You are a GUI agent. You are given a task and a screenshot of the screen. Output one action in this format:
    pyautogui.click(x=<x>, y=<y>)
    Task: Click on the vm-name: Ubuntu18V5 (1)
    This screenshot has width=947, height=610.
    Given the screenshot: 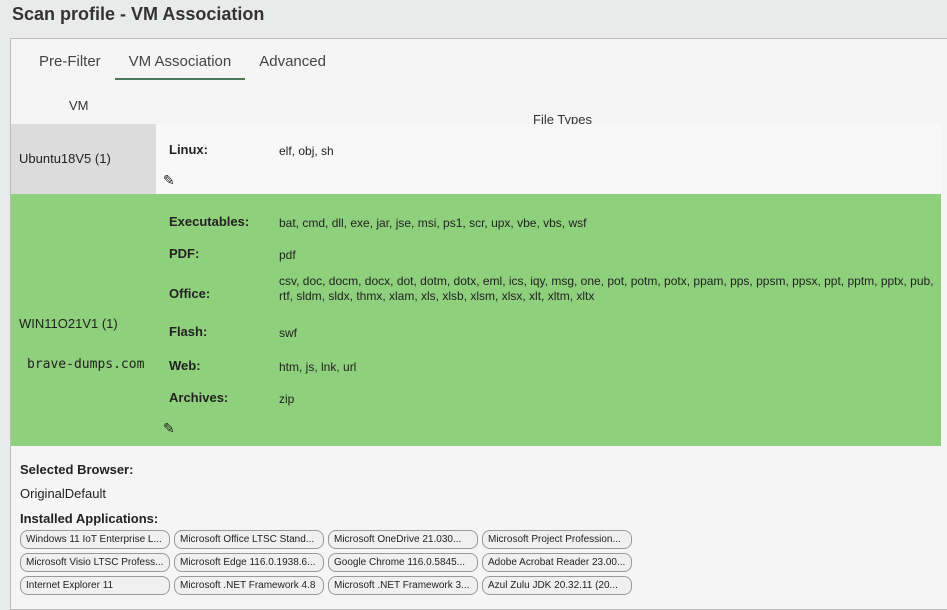 What is the action you would take?
    pyautogui.click(x=65, y=158)
    